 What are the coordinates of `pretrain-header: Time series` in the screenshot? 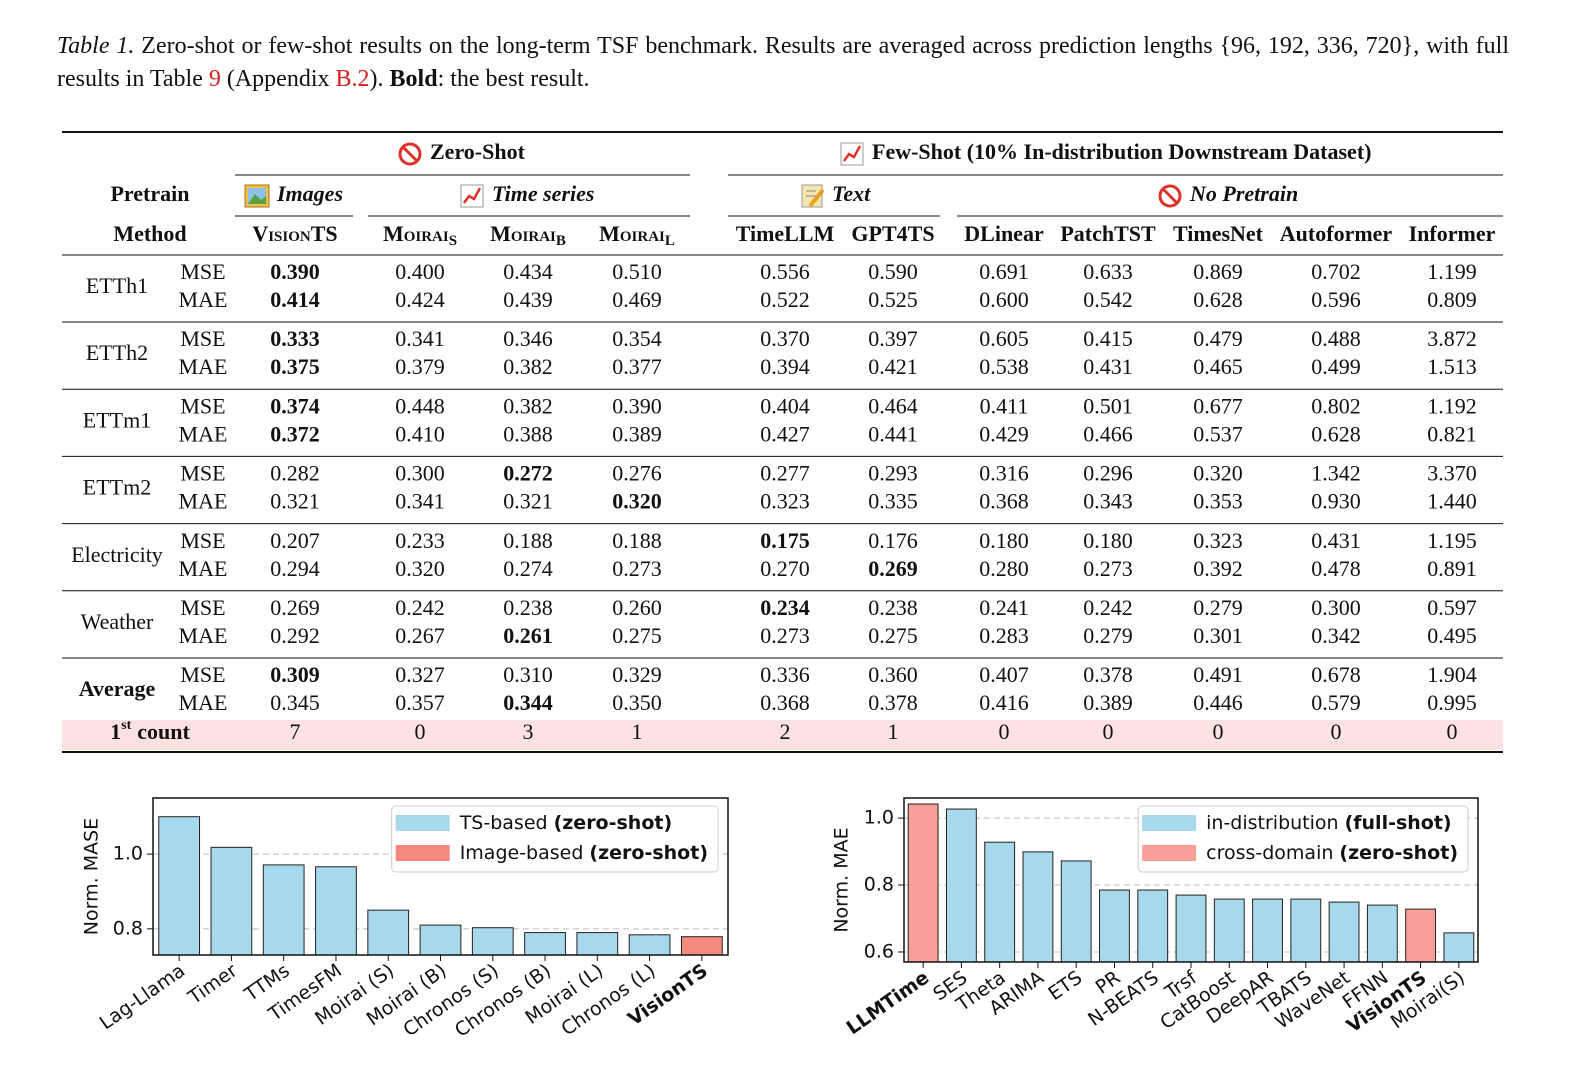 It's located at (543, 193).